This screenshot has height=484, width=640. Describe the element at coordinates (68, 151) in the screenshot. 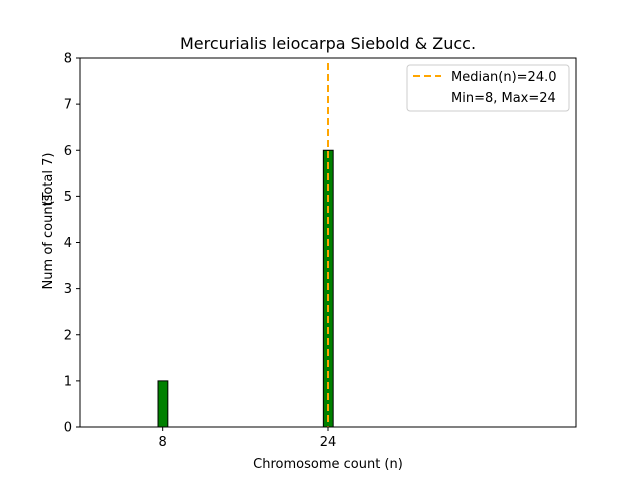

I see `y-tick-label: 6` at that location.